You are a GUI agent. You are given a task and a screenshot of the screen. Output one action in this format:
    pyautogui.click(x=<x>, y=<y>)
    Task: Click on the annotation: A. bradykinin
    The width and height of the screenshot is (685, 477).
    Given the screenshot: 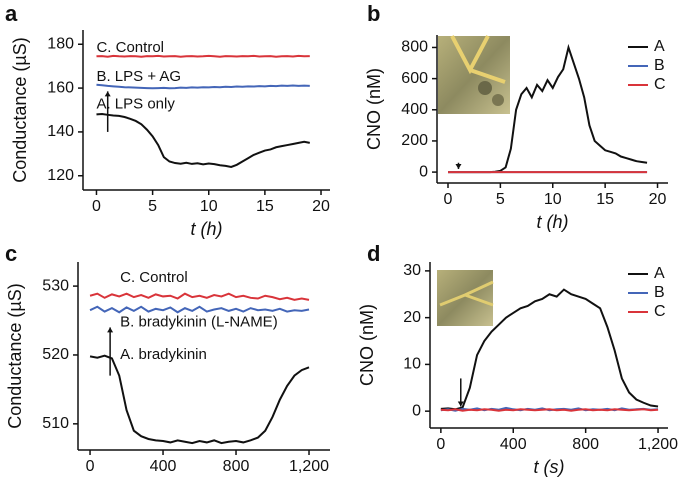 What is the action you would take?
    pyautogui.click(x=163, y=354)
    